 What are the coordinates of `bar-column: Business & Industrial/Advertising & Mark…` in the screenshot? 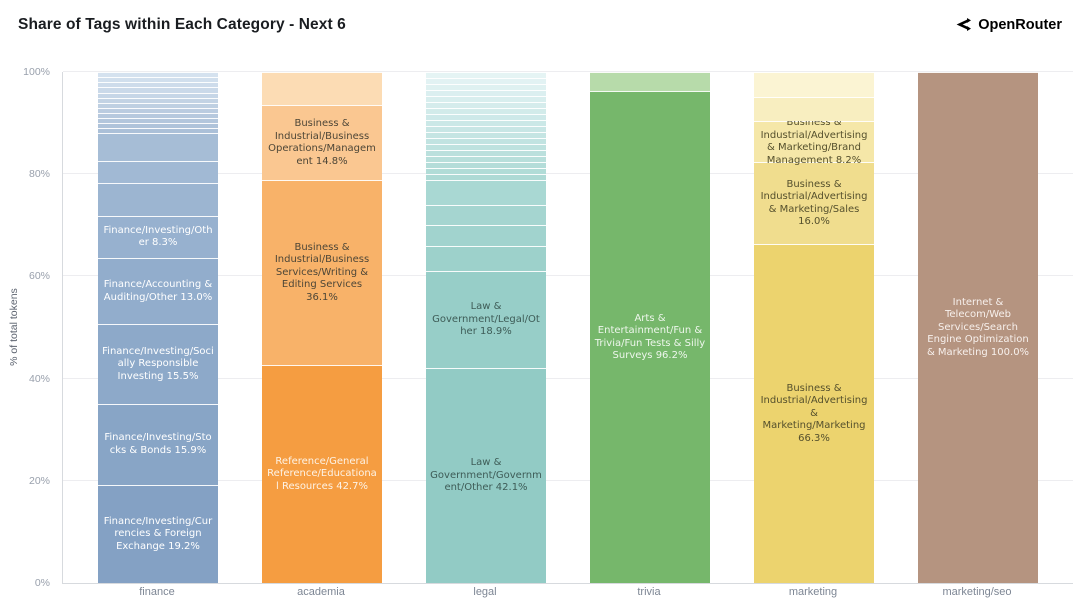 It's located at (814, 327).